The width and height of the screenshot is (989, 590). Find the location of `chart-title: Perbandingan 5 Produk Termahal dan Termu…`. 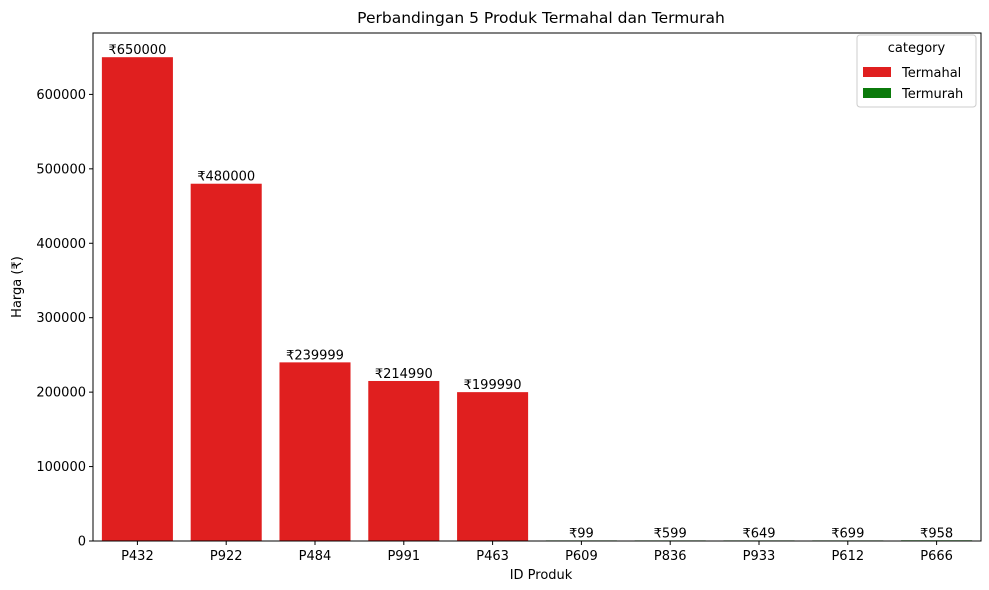

chart-title: Perbandingan 5 Produk Termahal dan Termu… is located at coordinates (541, 18).